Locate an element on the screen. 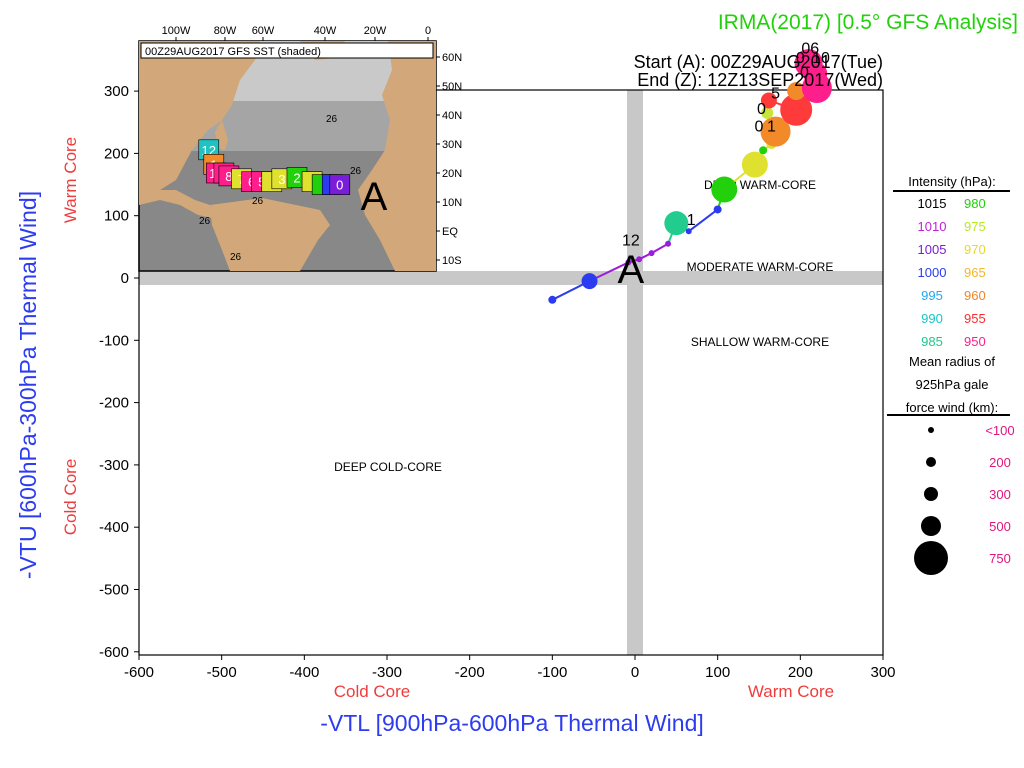 Image resolution: width=1024 pixels, height=768 pixels. y-tick-label: -200 is located at coordinates (114, 403).